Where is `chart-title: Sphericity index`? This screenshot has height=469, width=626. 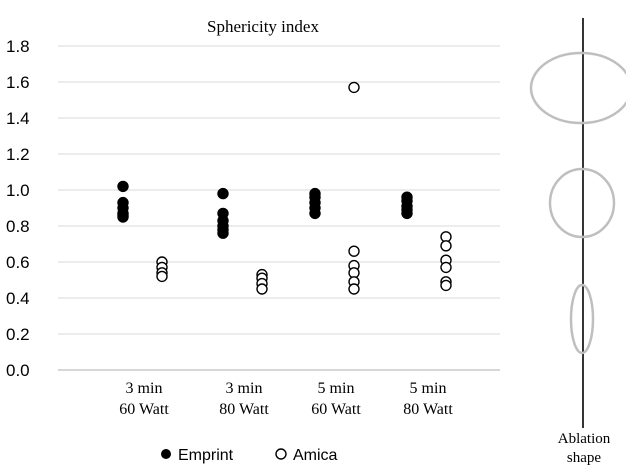 chart-title: Sphericity index is located at coordinates (263, 26).